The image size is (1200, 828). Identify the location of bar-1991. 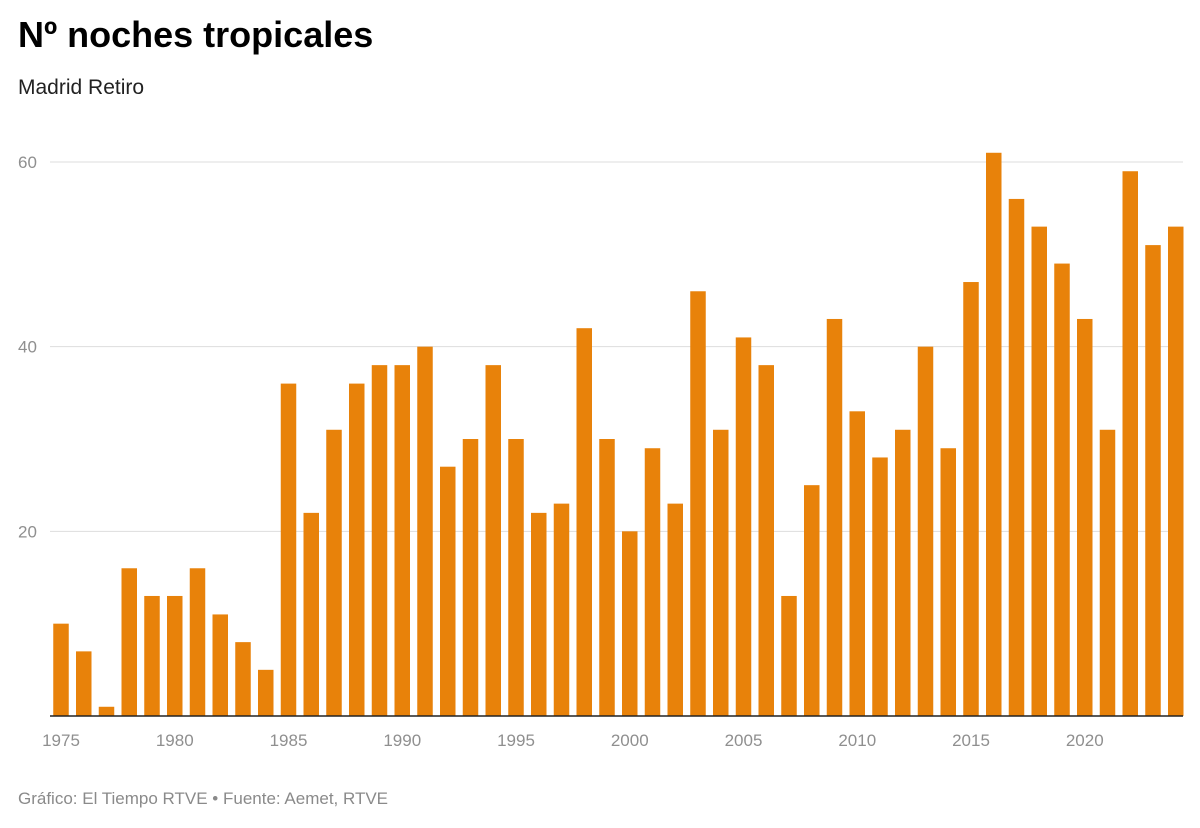
(425, 531).